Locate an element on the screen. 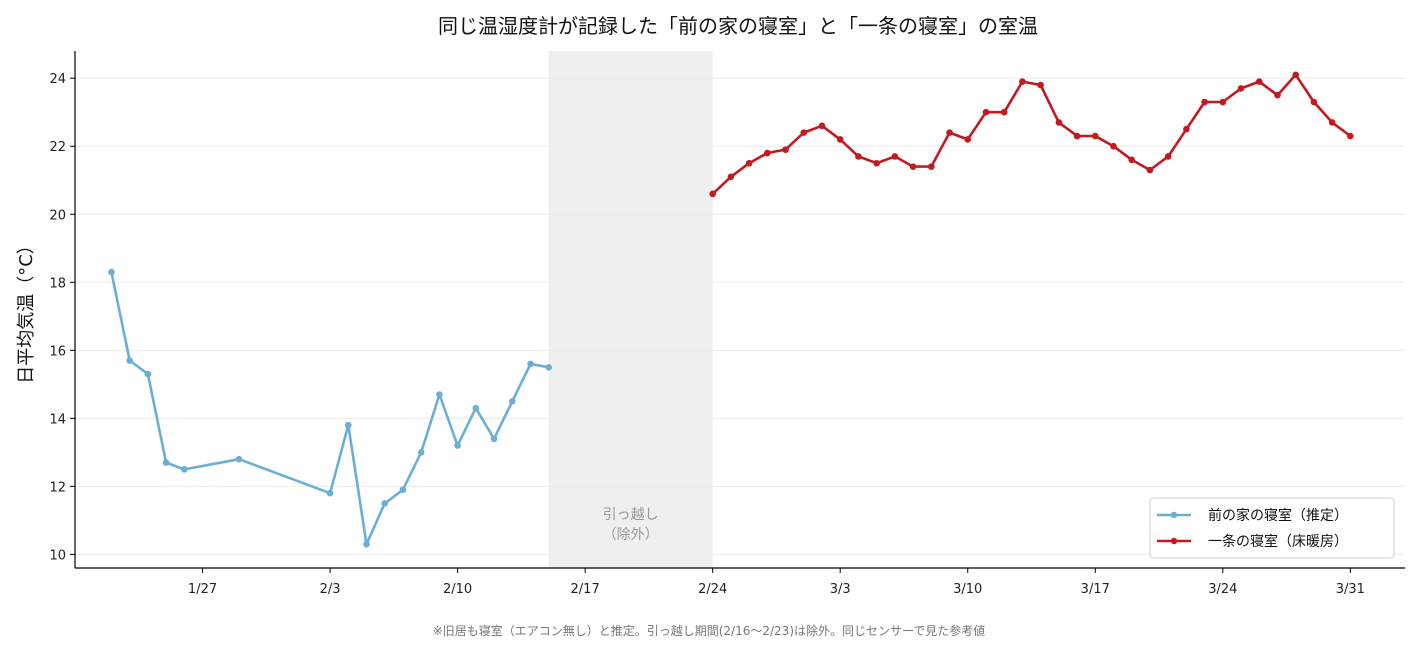 The image size is (1417, 652). excluded-period-band is located at coordinates (630, 309).